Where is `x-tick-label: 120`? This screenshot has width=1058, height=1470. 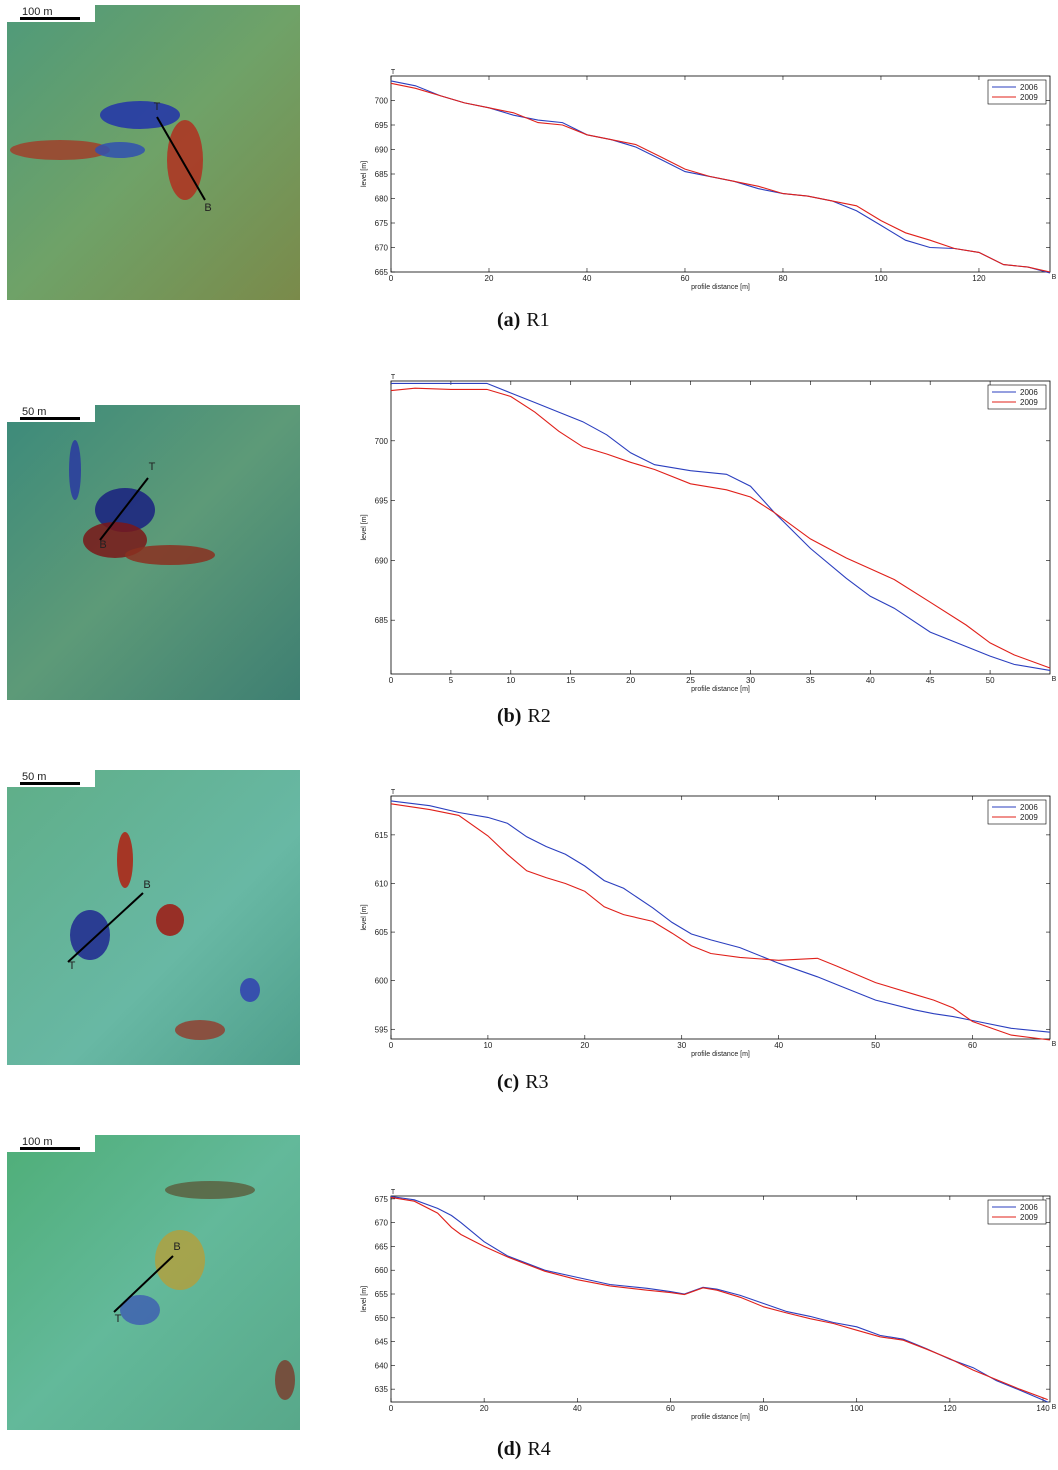
x-tick-label: 120 is located at coordinates (979, 278).